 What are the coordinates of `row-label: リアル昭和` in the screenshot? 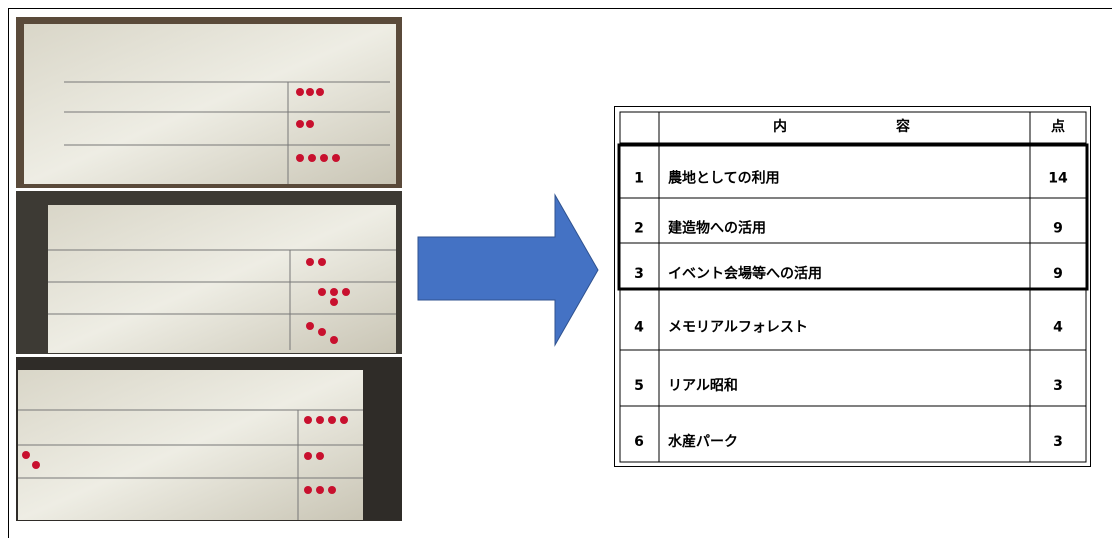 It's located at (703, 386).